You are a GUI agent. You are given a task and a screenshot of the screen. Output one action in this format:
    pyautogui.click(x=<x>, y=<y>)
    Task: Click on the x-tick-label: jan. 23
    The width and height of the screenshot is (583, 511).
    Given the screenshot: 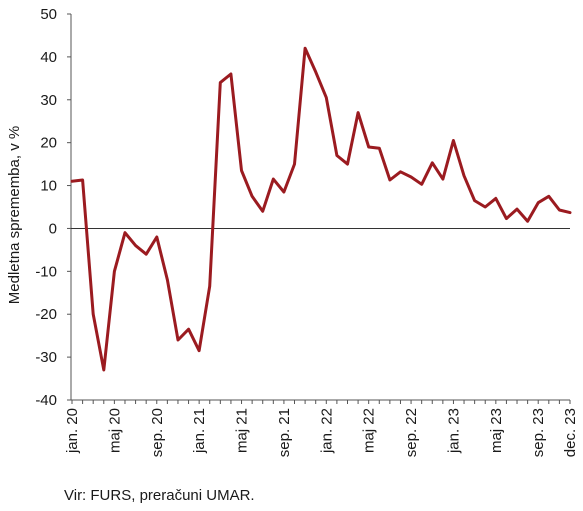 What is the action you would take?
    pyautogui.click(x=453, y=431)
    